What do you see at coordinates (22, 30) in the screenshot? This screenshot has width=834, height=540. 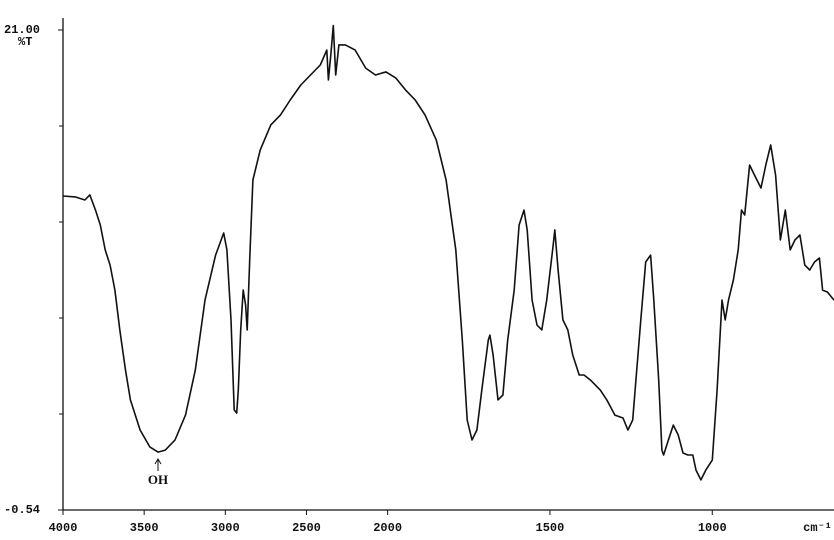 I see `y-tick-label: 21.00` at bounding box center [22, 30].